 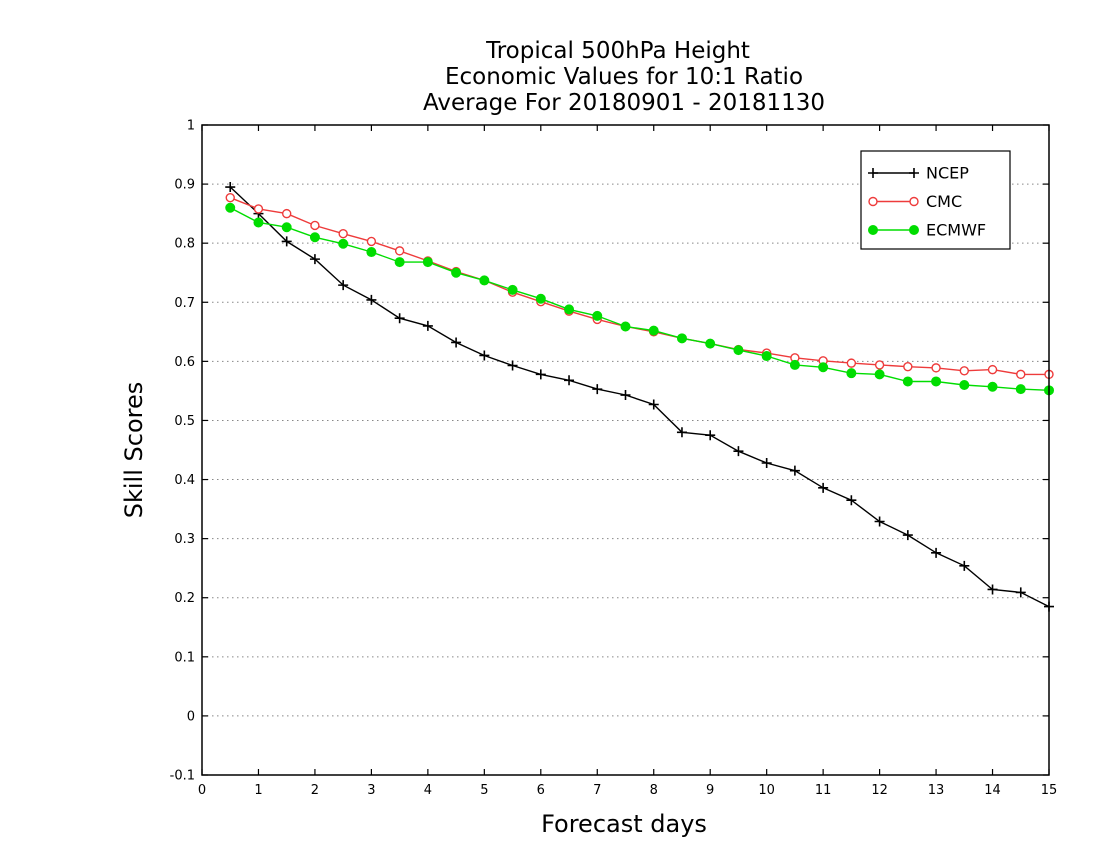 I want to click on legend-entry-cmc: CMC, so click(x=915, y=201).